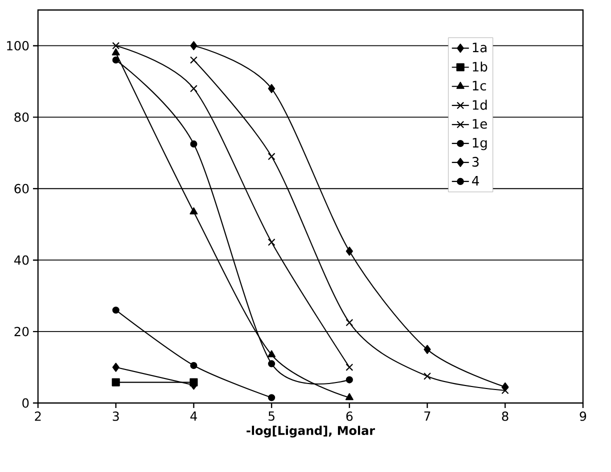  I want to click on y-tick-label: 60, so click(21, 189).